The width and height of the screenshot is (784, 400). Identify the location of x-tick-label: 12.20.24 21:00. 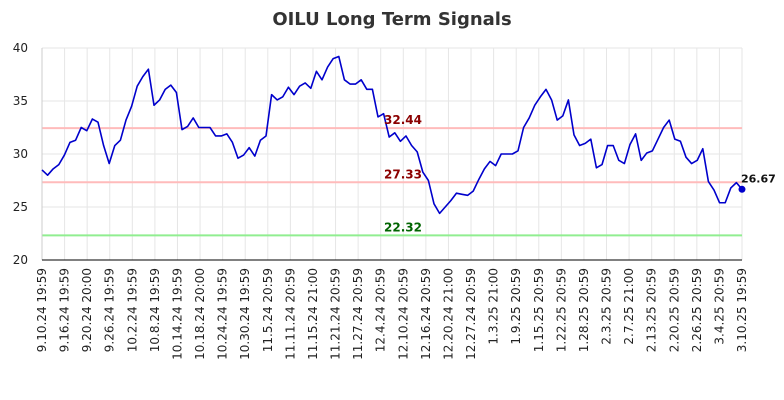
(448, 314).